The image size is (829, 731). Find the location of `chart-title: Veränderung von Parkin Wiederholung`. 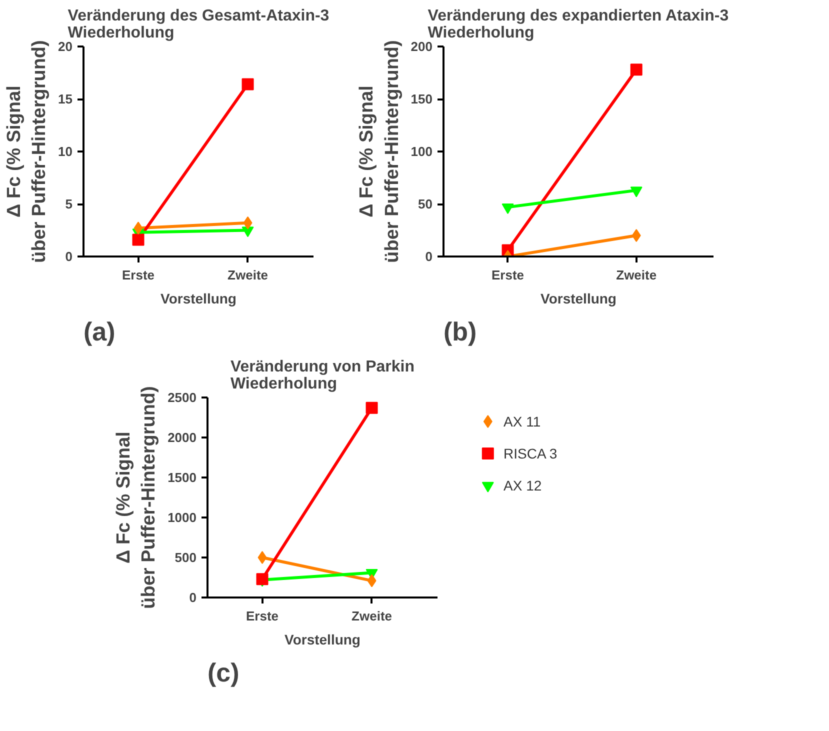

chart-title: Veränderung von Parkin Wiederholung is located at coordinates (322, 375).